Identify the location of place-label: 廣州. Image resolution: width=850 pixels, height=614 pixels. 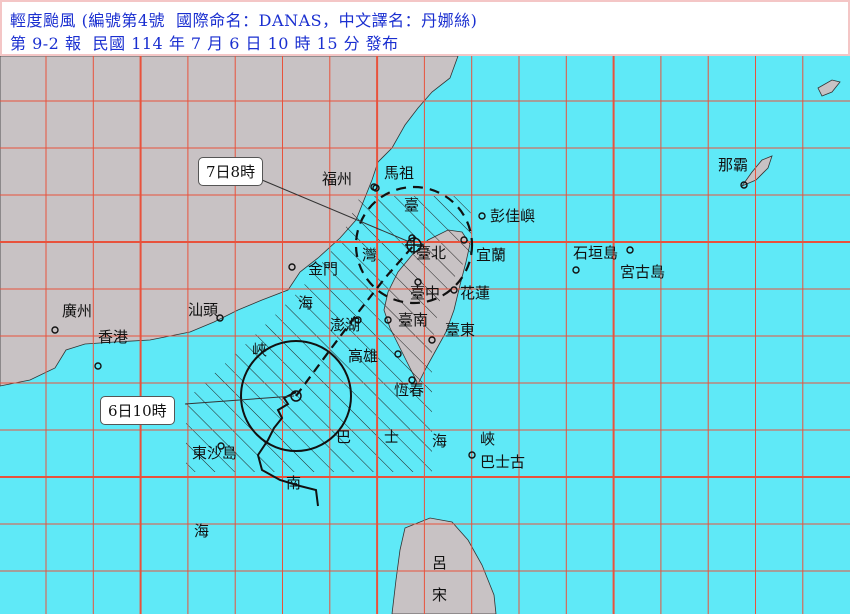
(77, 311).